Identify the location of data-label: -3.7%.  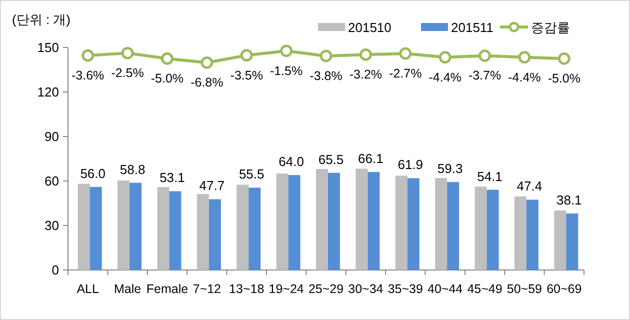
(485, 75).